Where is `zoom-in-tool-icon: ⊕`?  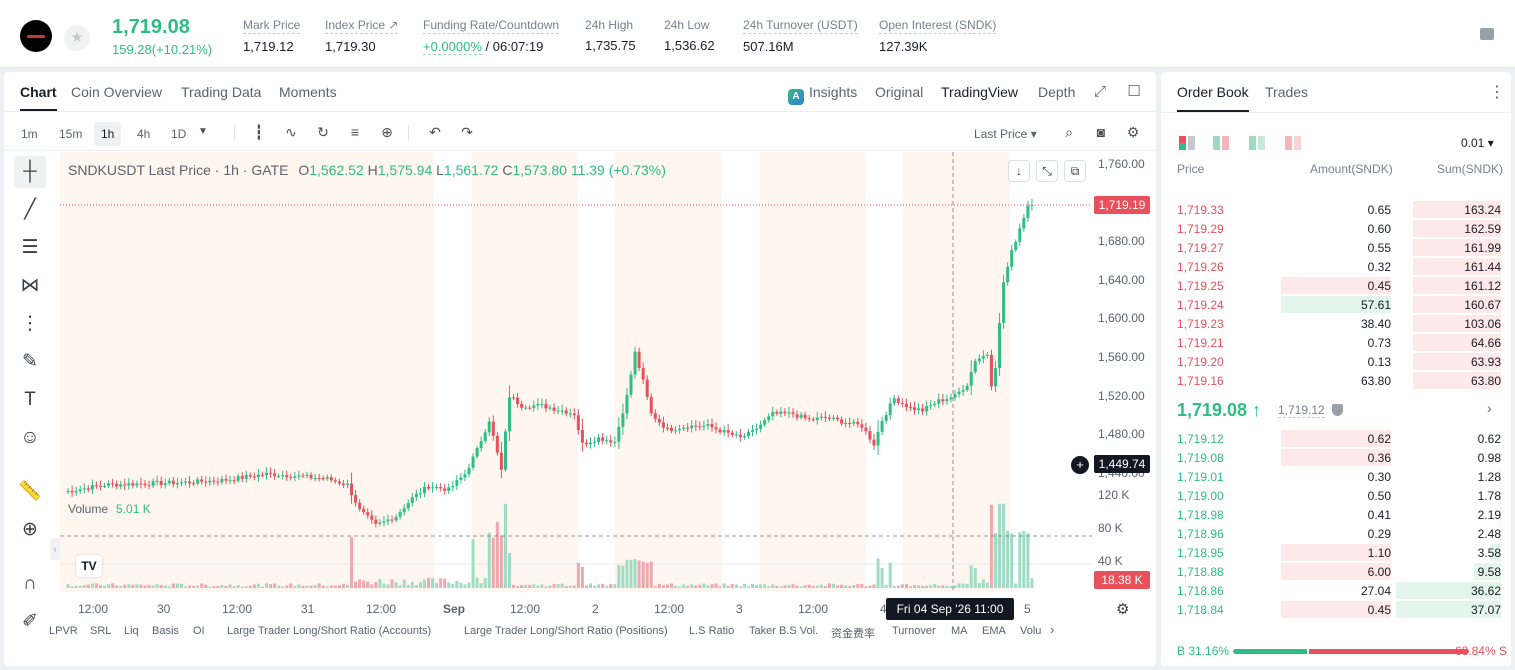
zoom-in-tool-icon: ⊕ is located at coordinates (30, 529).